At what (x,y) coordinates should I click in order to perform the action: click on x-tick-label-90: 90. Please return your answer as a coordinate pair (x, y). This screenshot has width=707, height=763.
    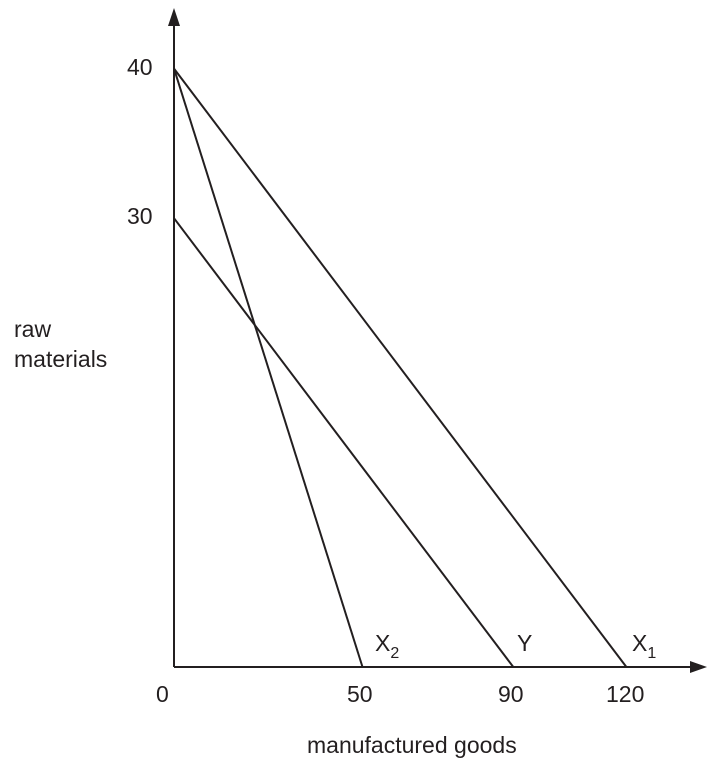
    Looking at the image, I should click on (511, 694).